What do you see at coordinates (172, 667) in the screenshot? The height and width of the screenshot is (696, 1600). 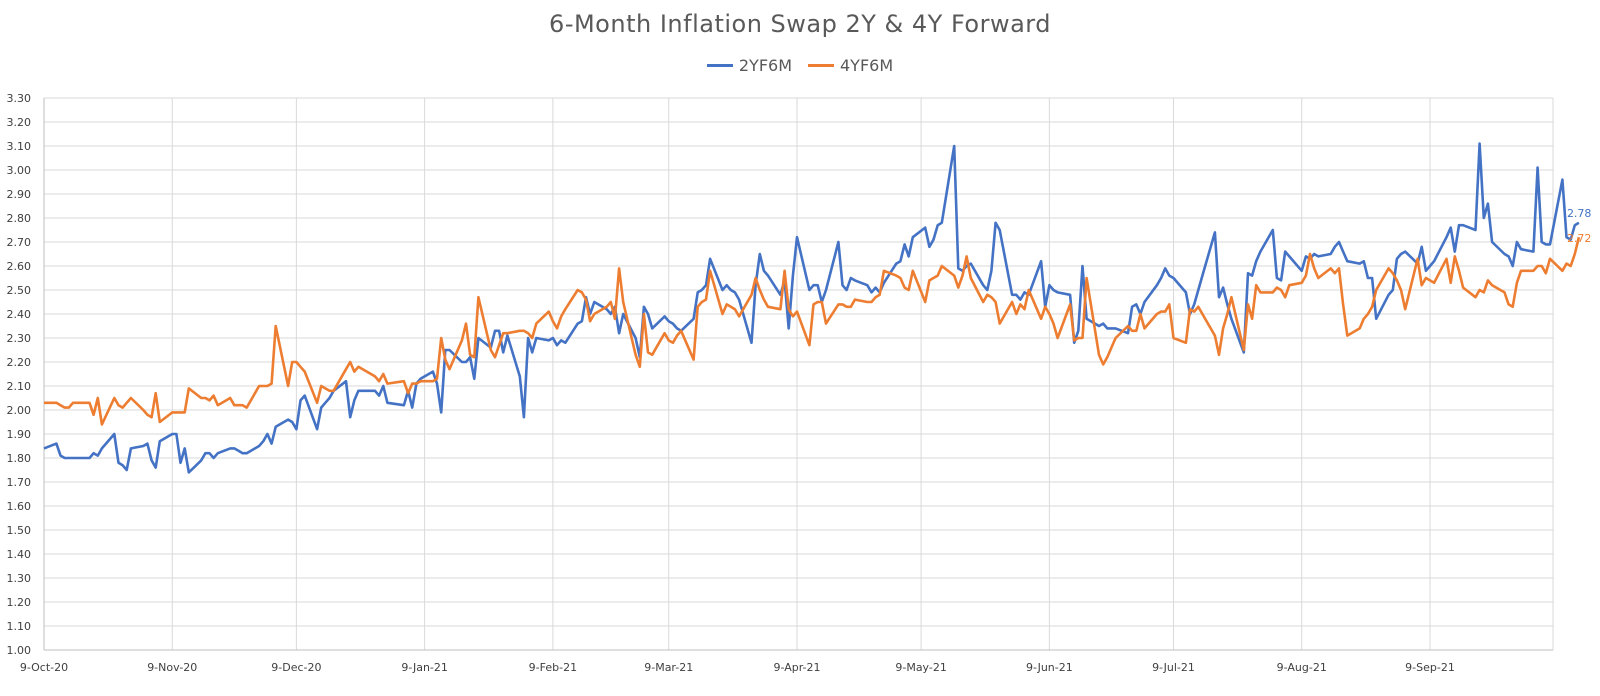 I see `x-tick-label: 9-Nov-20` at bounding box center [172, 667].